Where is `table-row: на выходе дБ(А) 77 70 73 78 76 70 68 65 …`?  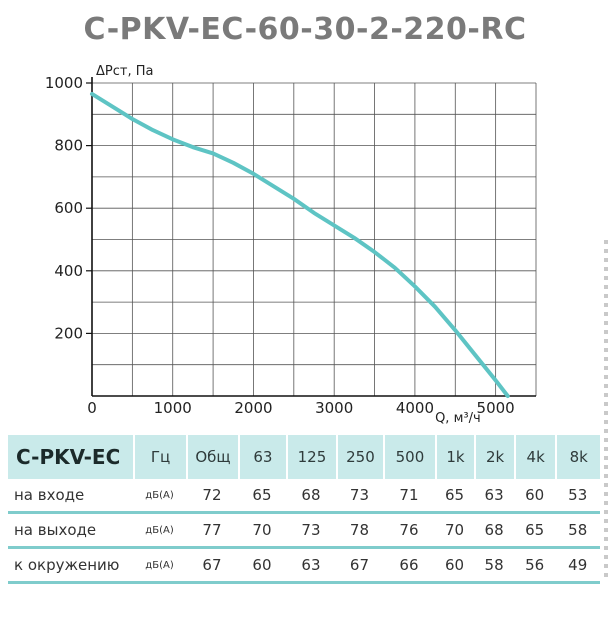 table-row: на выходе дБ(А) 77 70 73 78 76 70 68 65 … is located at coordinates (304, 531).